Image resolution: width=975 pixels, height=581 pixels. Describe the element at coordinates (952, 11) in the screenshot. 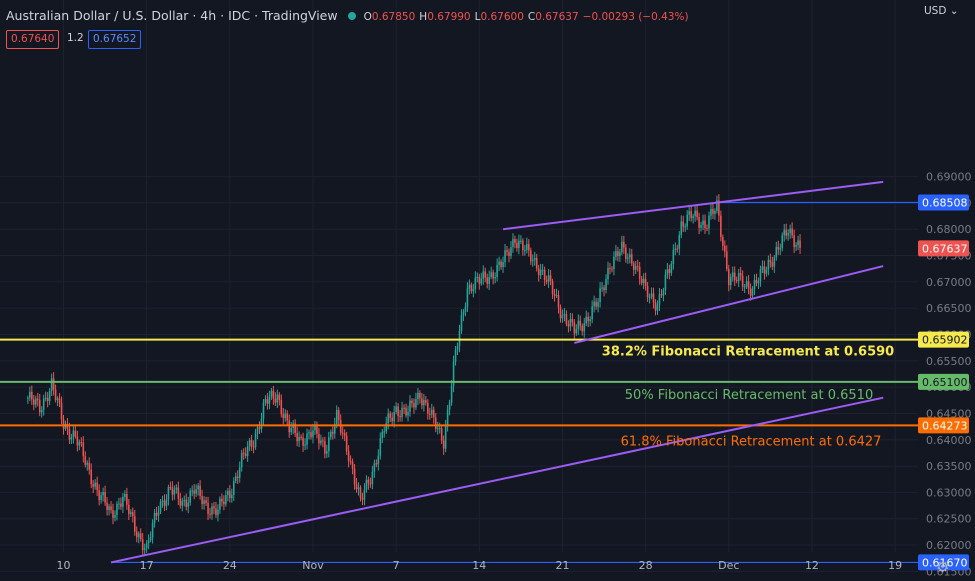

I see `chevron-down-icon: ⌄` at that location.